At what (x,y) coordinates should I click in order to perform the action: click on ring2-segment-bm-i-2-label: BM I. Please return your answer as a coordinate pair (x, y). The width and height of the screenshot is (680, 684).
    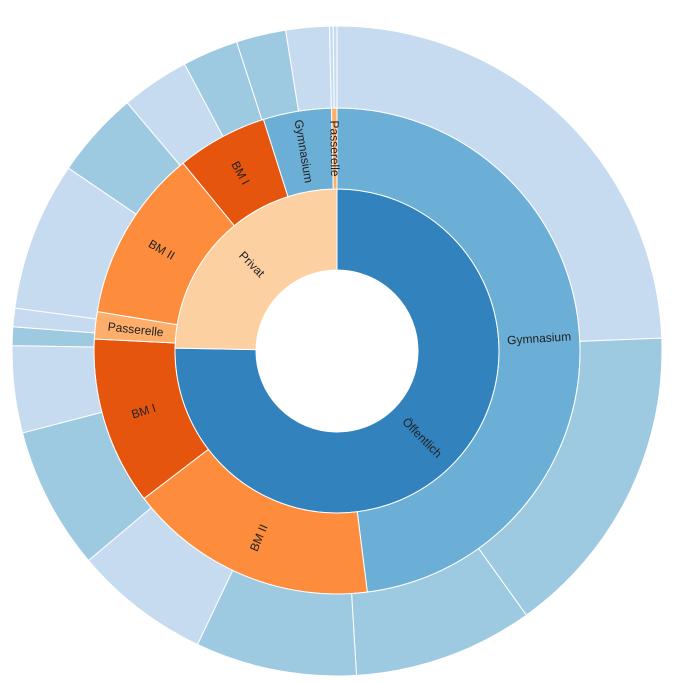
    Looking at the image, I should click on (144, 411).